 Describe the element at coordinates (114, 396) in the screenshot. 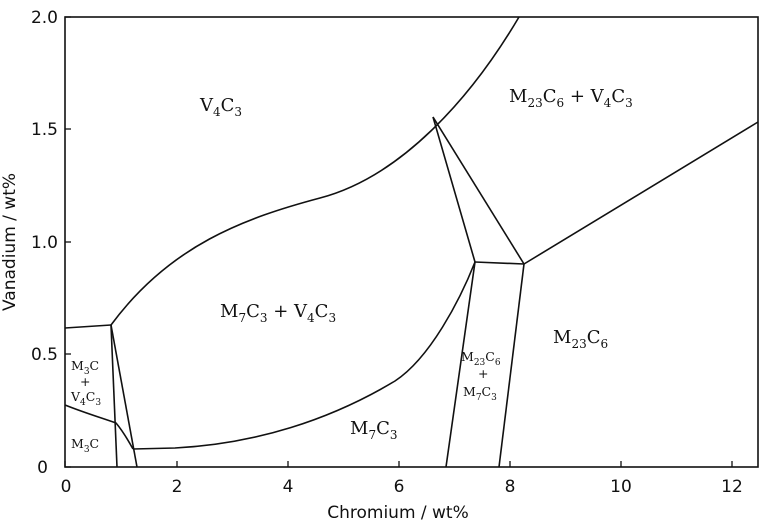

I see `boundary-m3c-left-vertical` at that location.